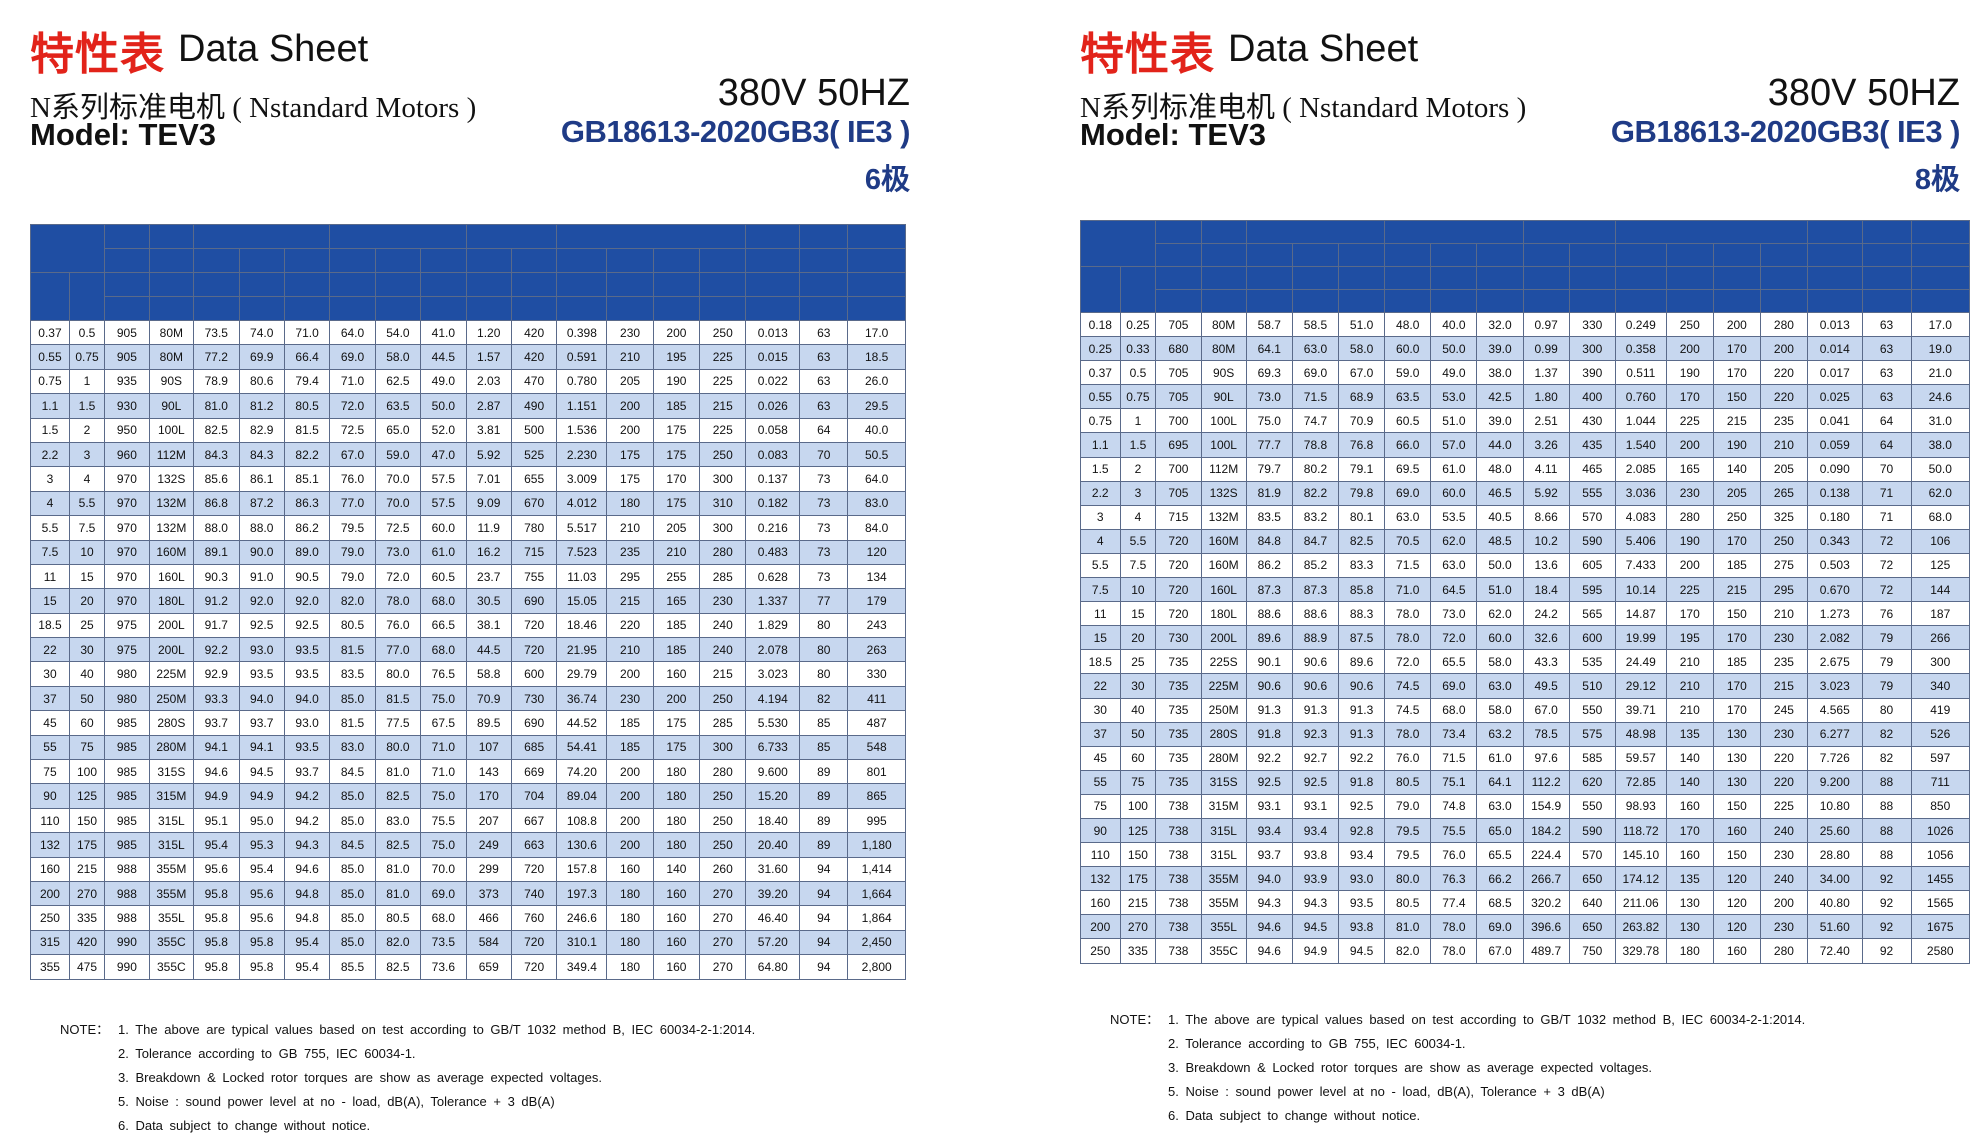 This screenshot has width=1980, height=1139. I want to click on cell-torque-pull-up: 180, so click(676, 820).